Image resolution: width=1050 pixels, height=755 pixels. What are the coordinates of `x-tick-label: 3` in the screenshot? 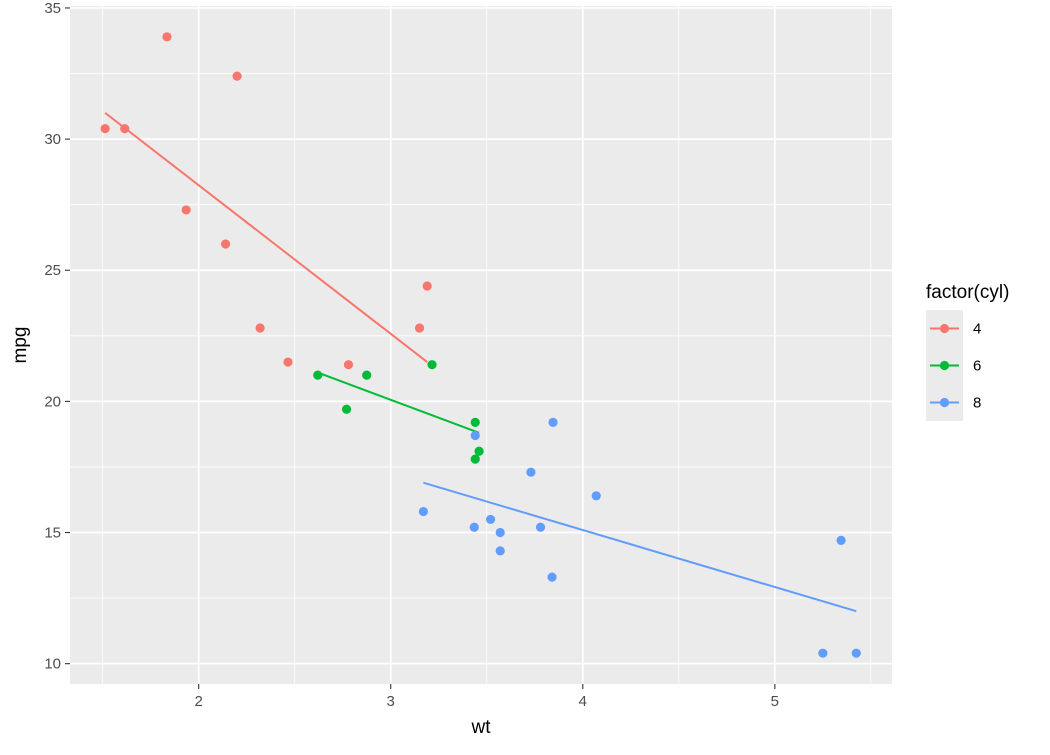 It's located at (391, 701).